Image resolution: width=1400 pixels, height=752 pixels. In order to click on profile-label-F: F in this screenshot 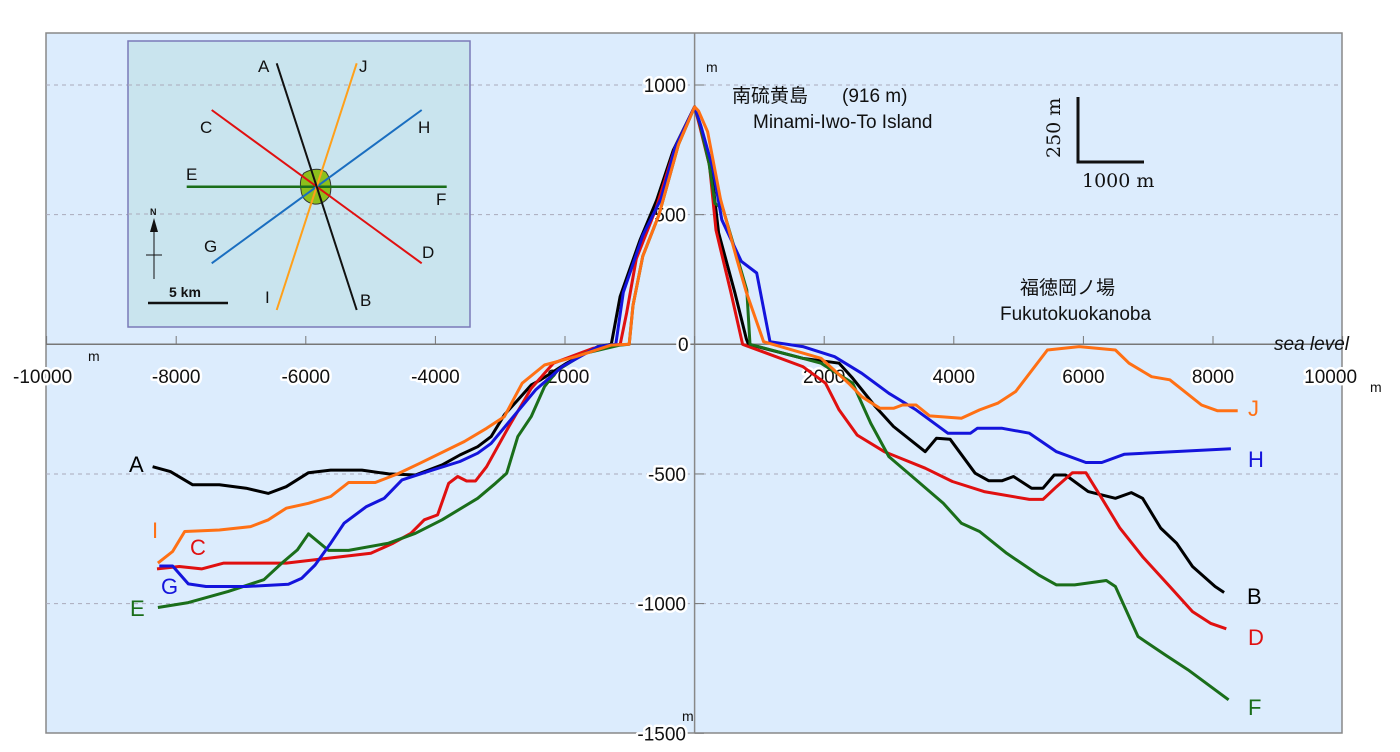, I will do `click(1254, 707)`.